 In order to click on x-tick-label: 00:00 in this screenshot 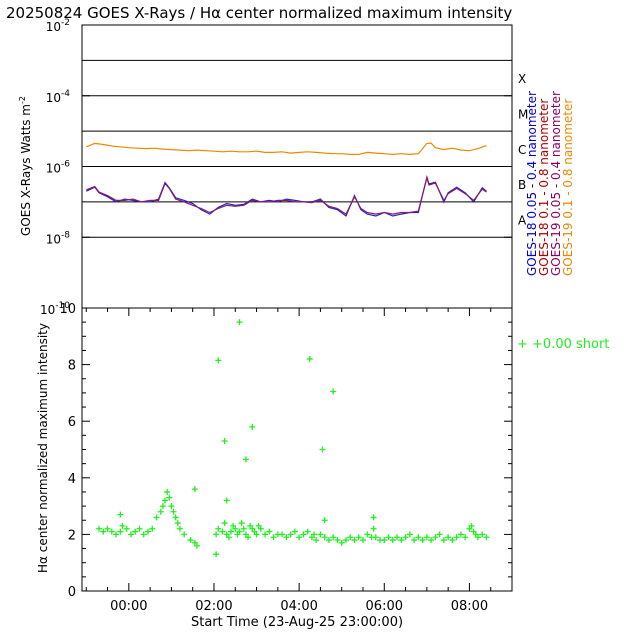, I will do `click(128, 606)`.